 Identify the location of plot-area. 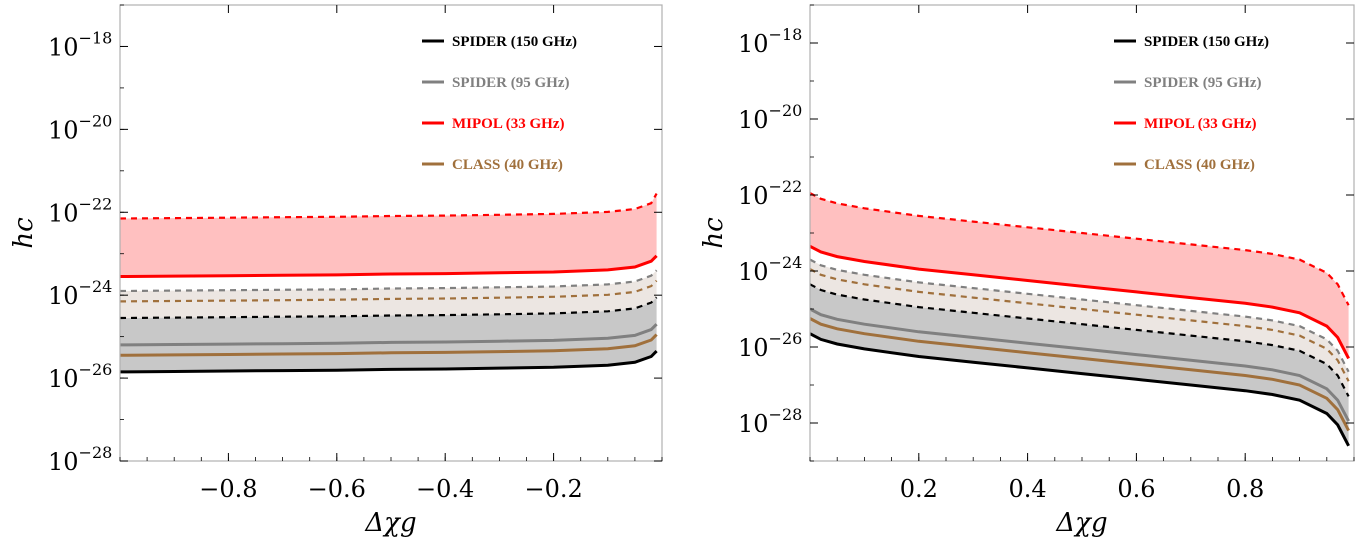
(389, 283).